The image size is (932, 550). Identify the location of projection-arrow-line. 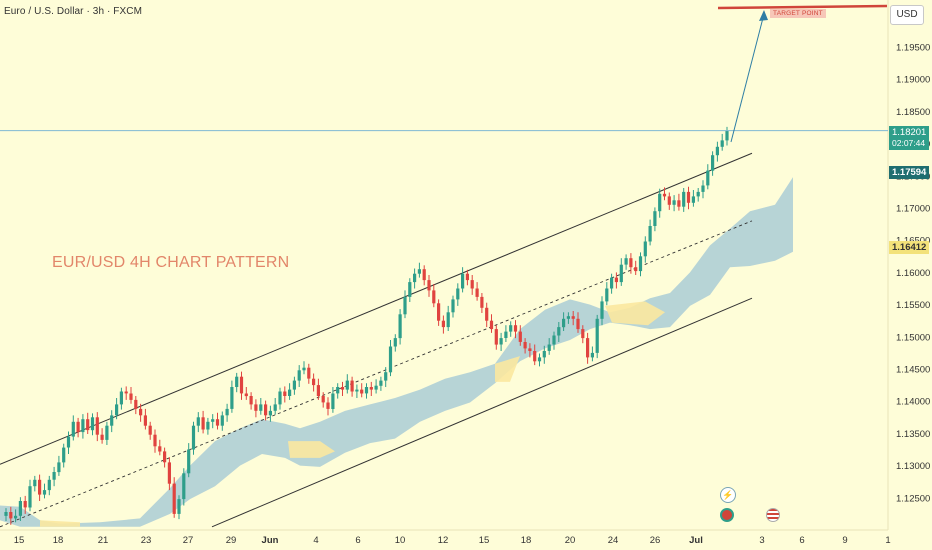
(747, 78).